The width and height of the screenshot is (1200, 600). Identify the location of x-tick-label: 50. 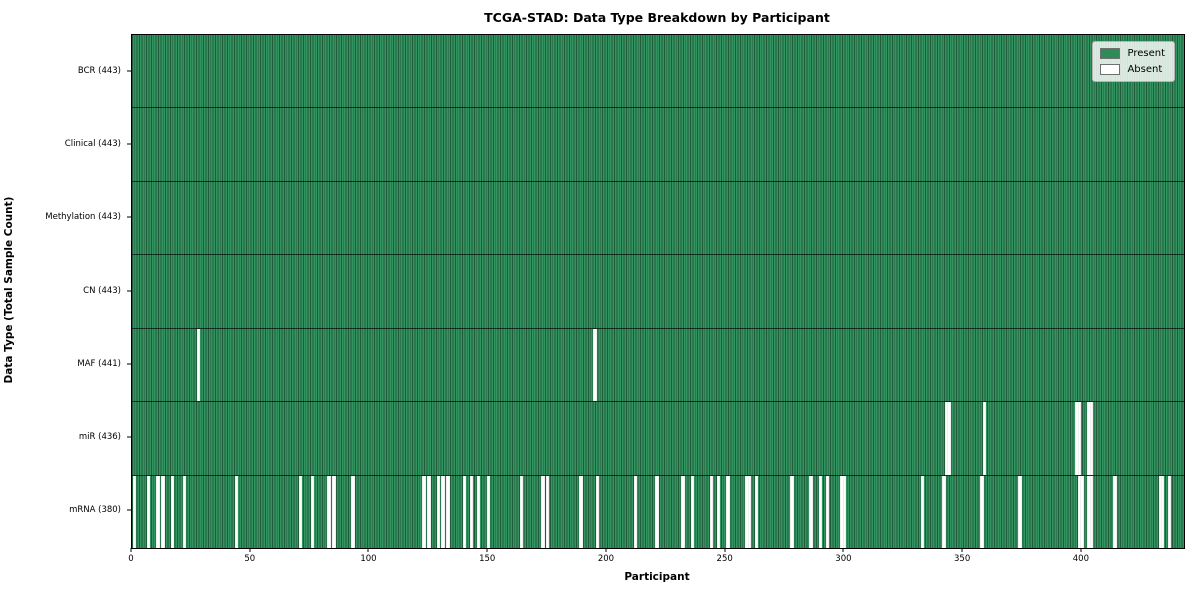
(250, 559).